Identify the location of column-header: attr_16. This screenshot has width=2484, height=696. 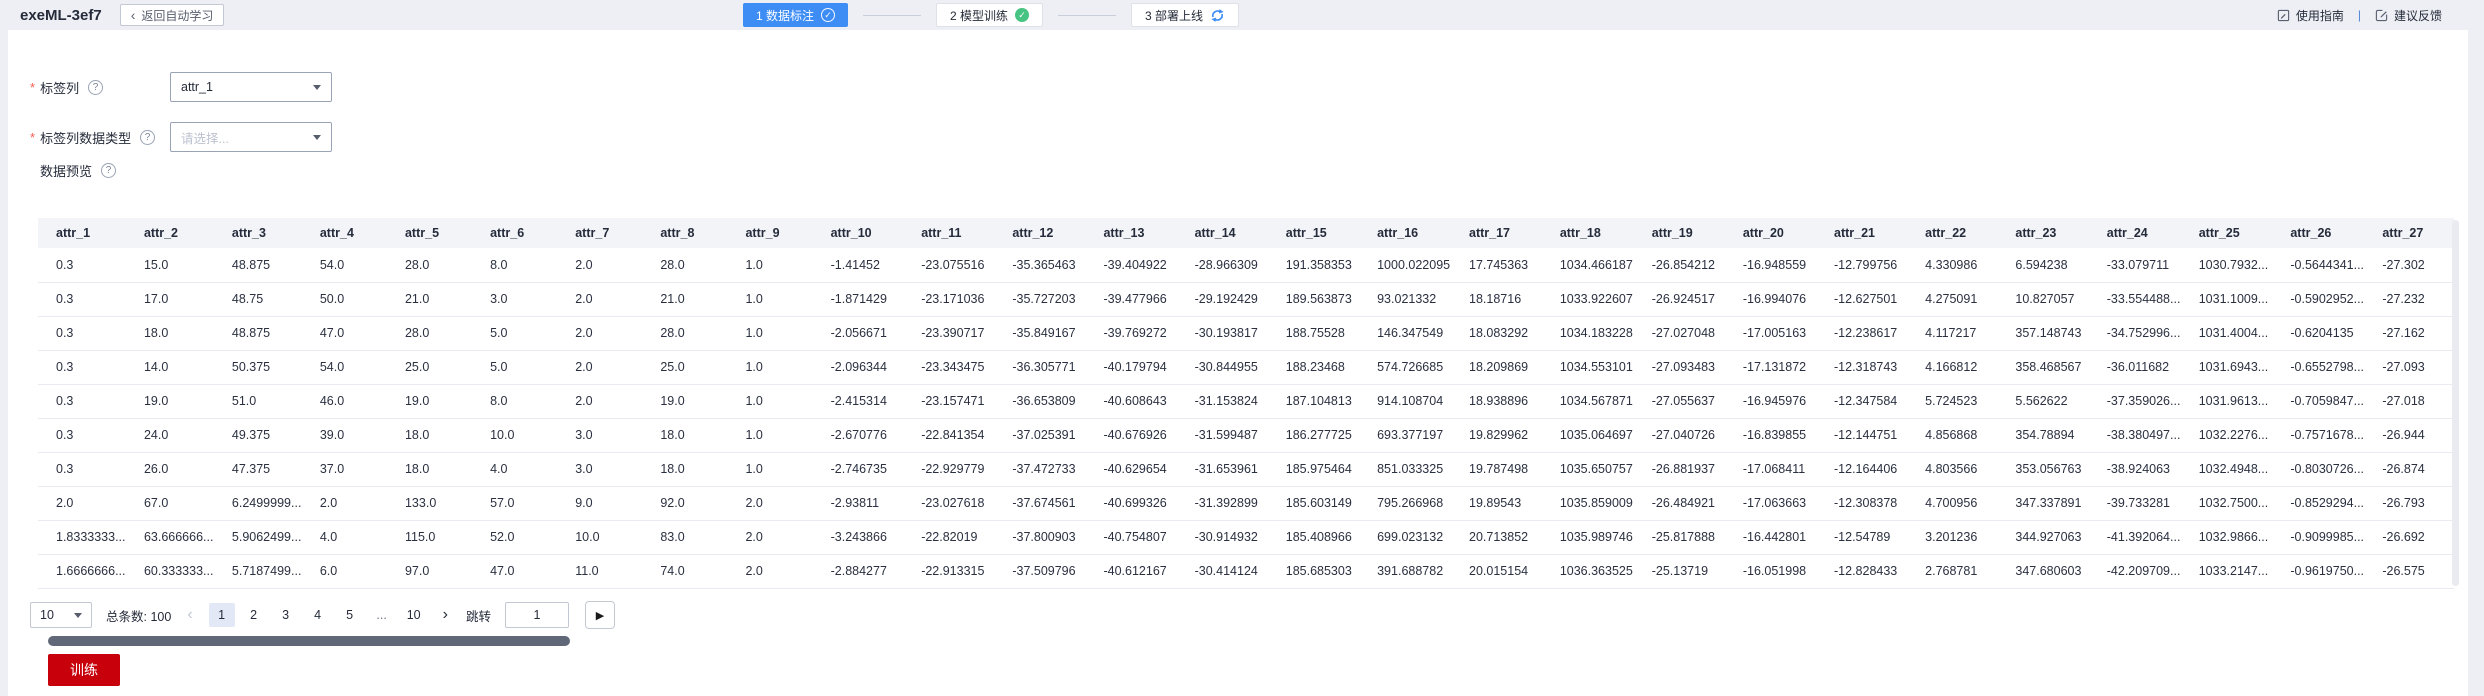
(1405, 233).